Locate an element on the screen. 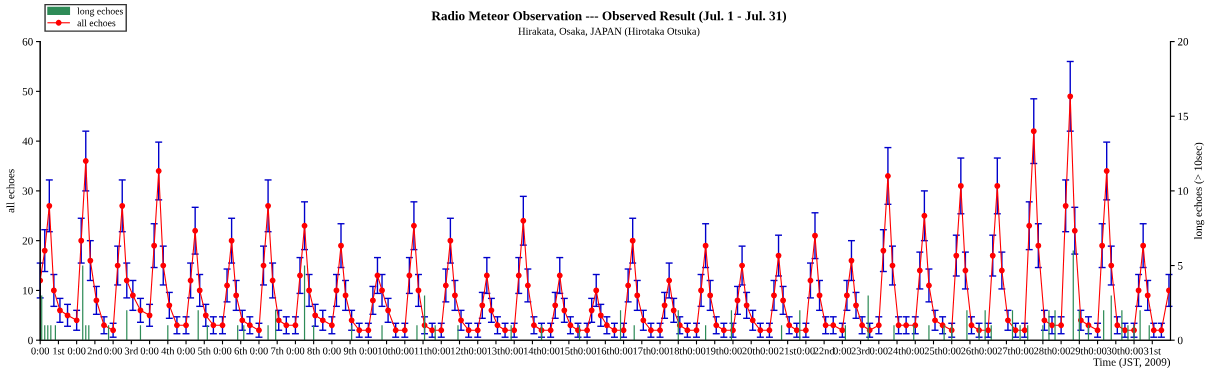 The image size is (1218, 378). x-tick-label: 9th is located at coordinates (350, 351).